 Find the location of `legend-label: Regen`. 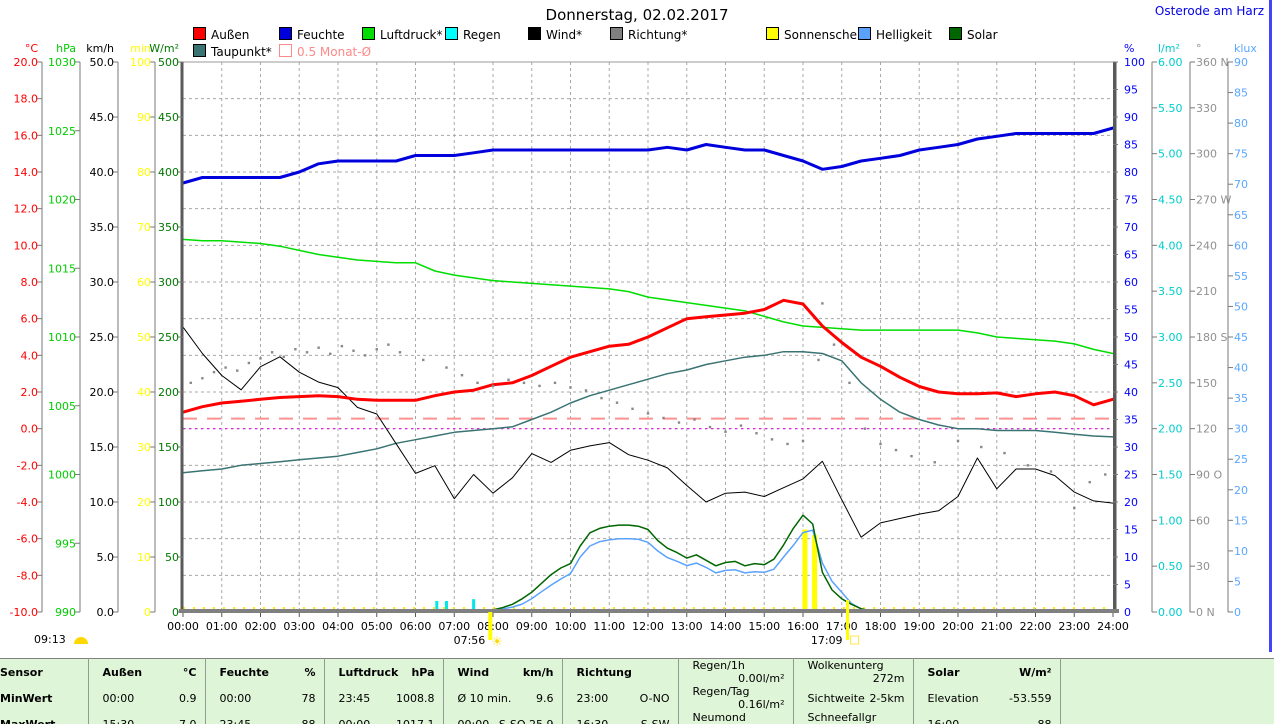

legend-label: Regen is located at coordinates (482, 35).